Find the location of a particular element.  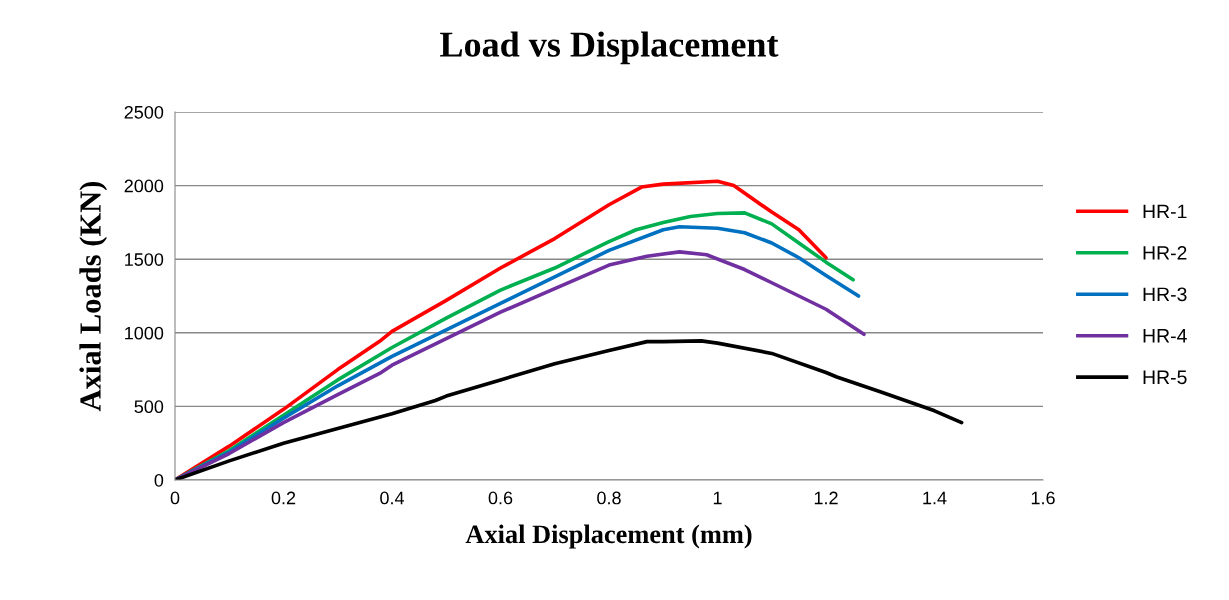

x-axis-title: Axial Displacement (mm) is located at coordinates (608, 536).